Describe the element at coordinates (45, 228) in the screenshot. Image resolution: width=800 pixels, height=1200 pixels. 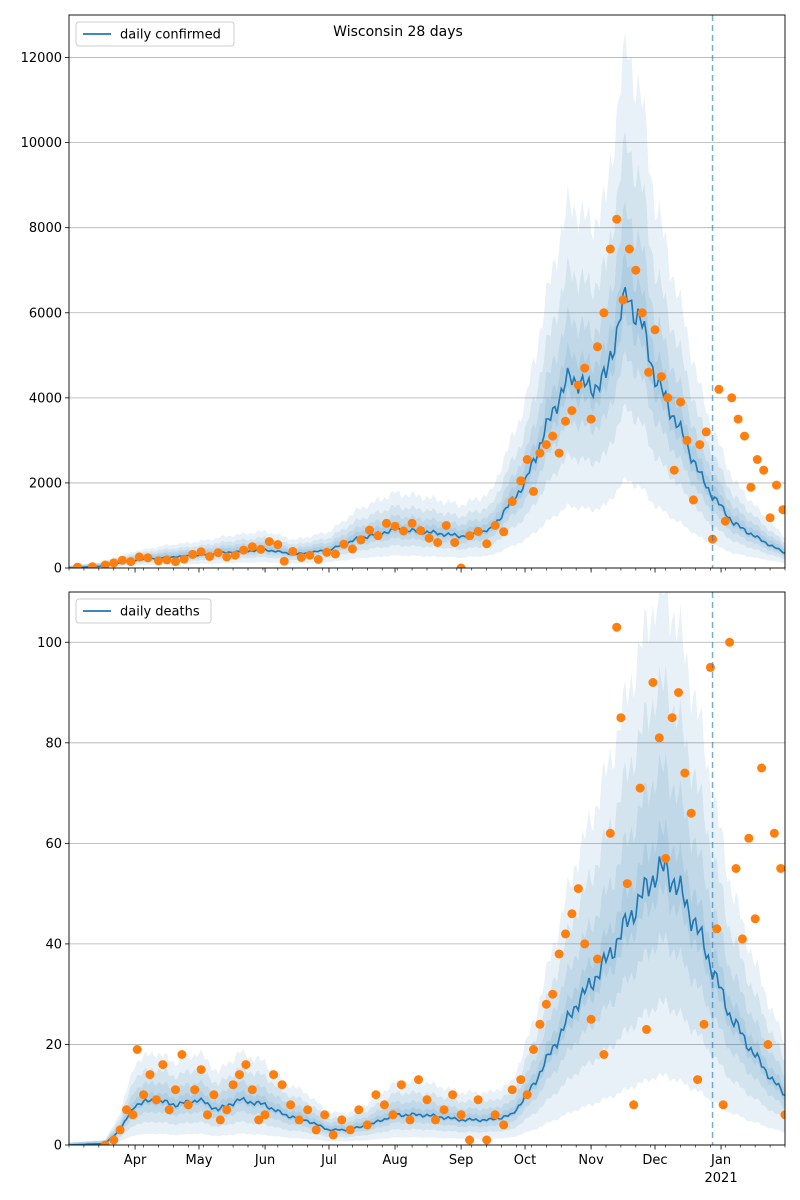
I see `y-tick-label: 8000` at that location.